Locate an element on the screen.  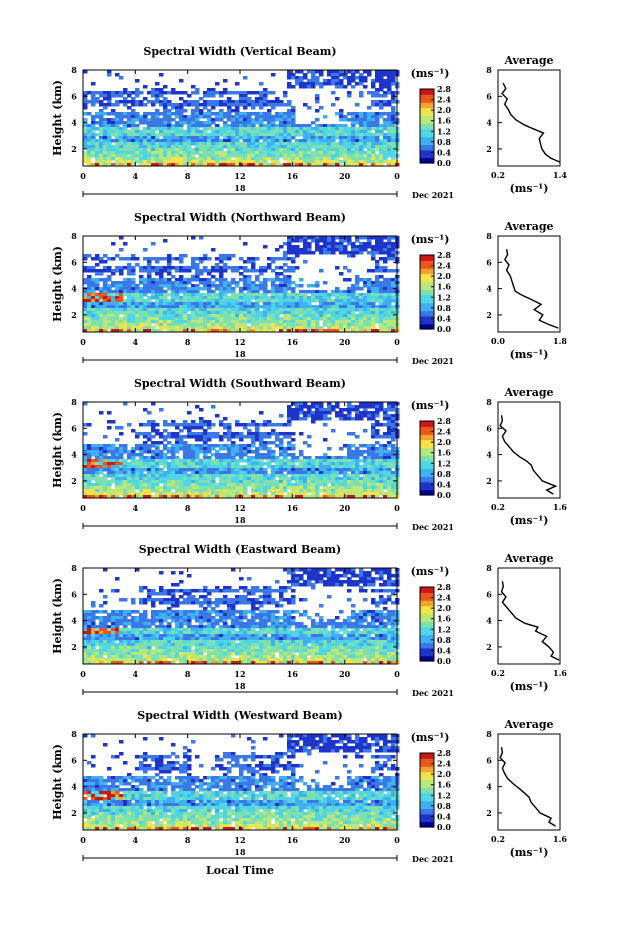
colorbar-tick-label: 0.8 is located at coordinates (444, 308).